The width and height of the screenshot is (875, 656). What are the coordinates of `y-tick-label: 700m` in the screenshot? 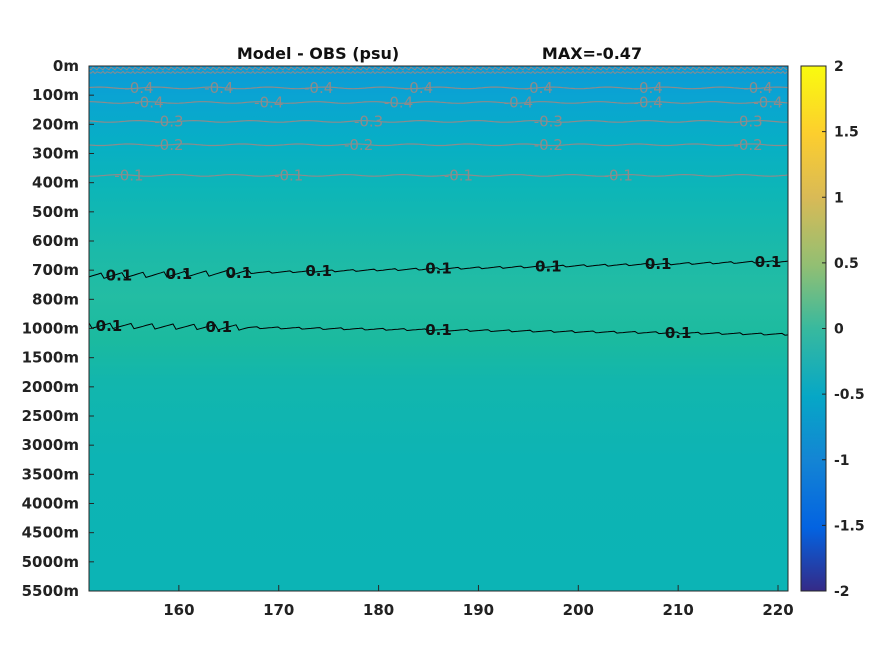 It's located at (55, 270).